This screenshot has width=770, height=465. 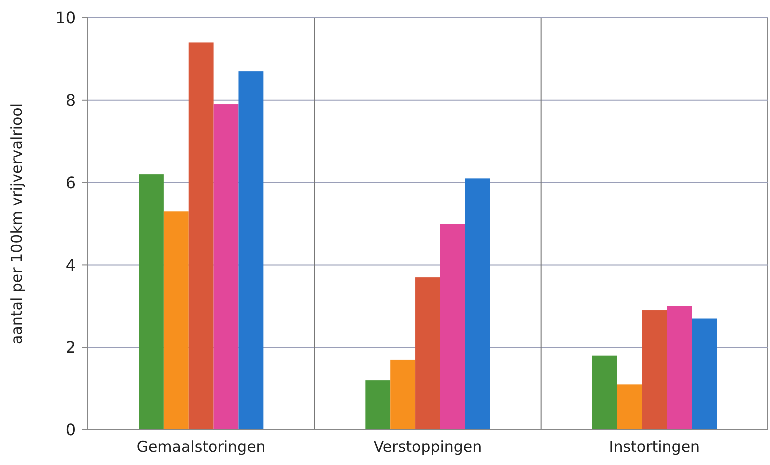 What do you see at coordinates (17, 224) in the screenshot?
I see `y-axis-title: aantal per 100km vrijvervalriool` at bounding box center [17, 224].